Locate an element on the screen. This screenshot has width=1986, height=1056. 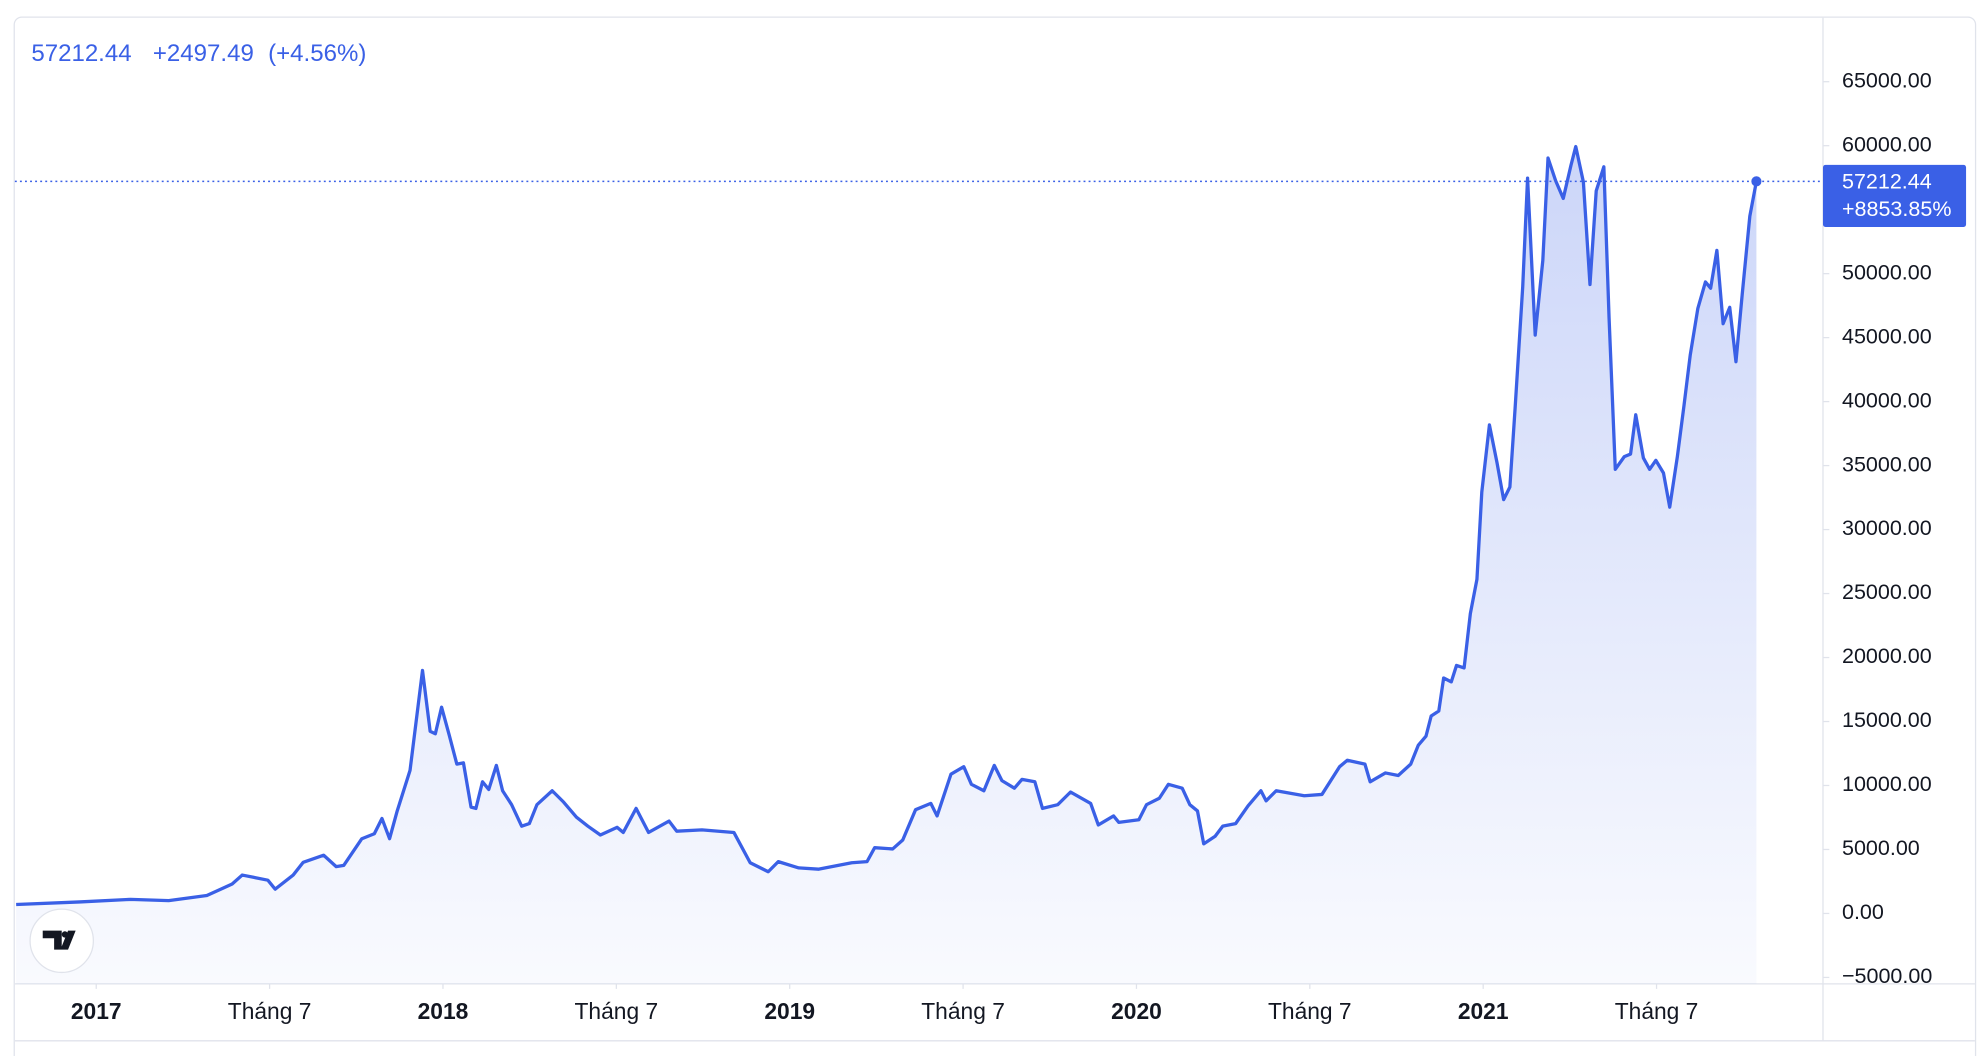
y-tick-label: 50000.00 is located at coordinates (1887, 272).